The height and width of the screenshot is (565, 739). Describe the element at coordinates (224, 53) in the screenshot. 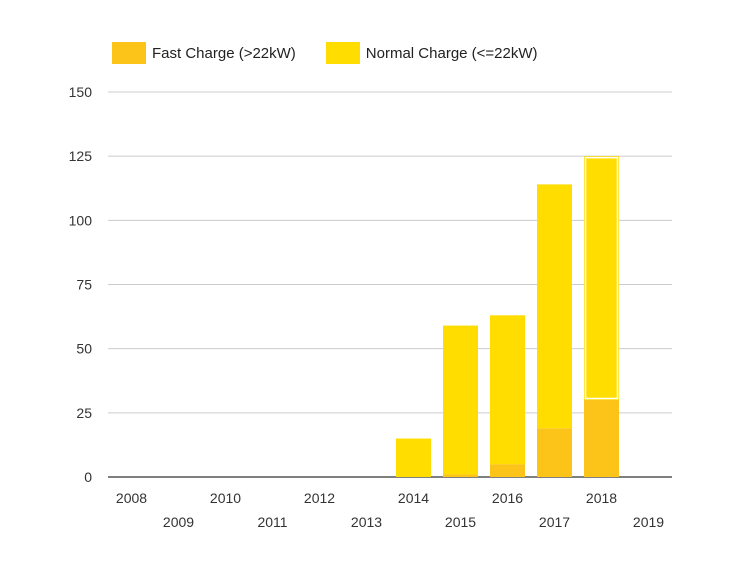

I see `legend-label-fast-charge: Fast Charge (>22kW)` at that location.